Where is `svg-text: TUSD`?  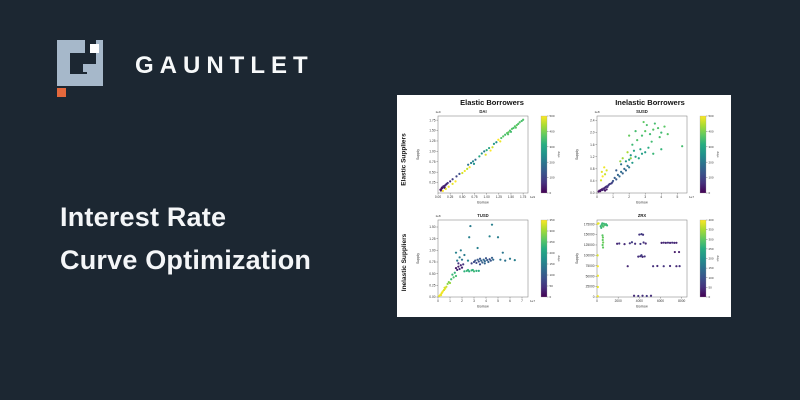 svg-text: TUSD is located at coordinates (482, 215).